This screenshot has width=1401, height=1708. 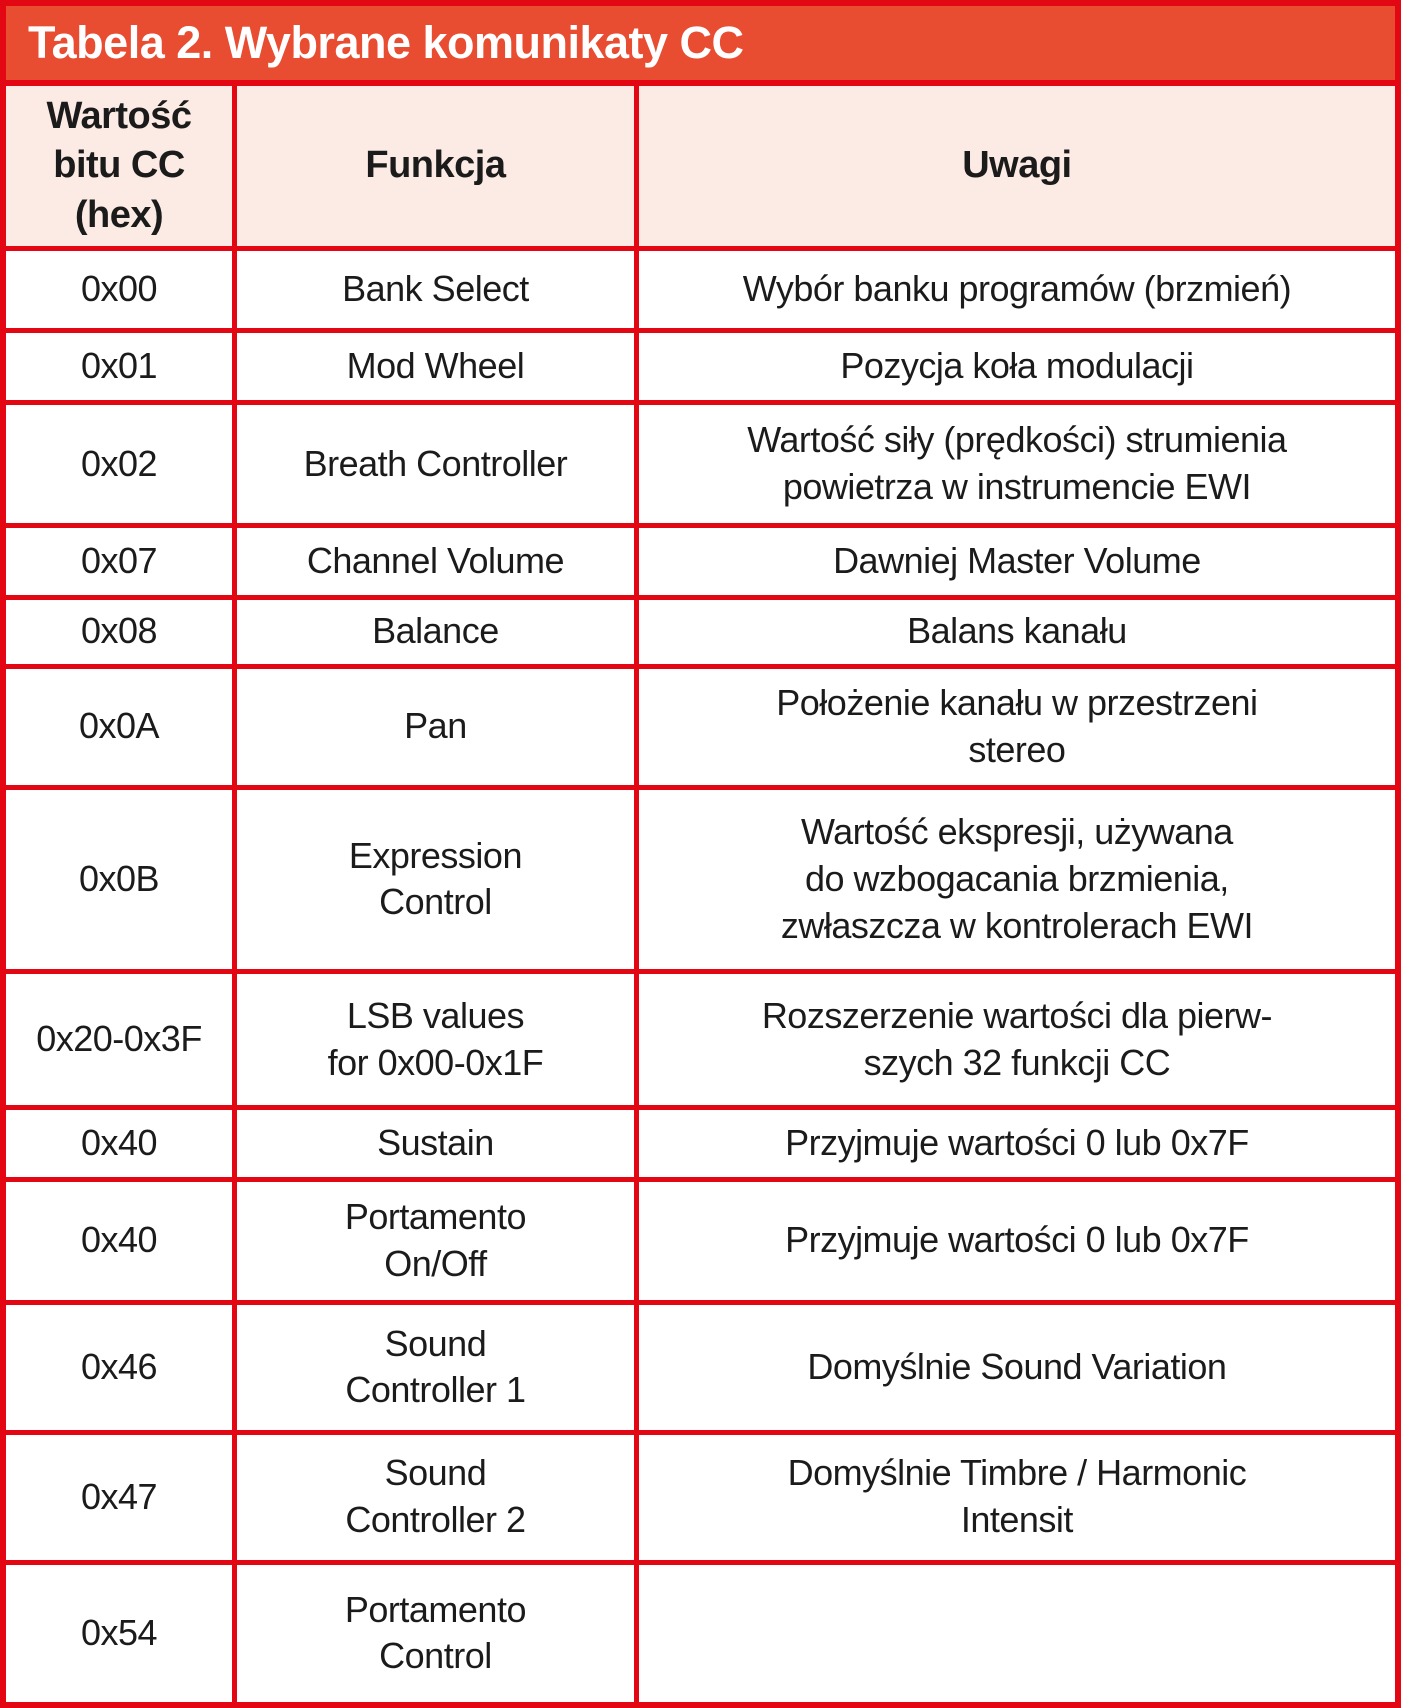 I want to click on cell-function: Mod Wheel, so click(x=435, y=366).